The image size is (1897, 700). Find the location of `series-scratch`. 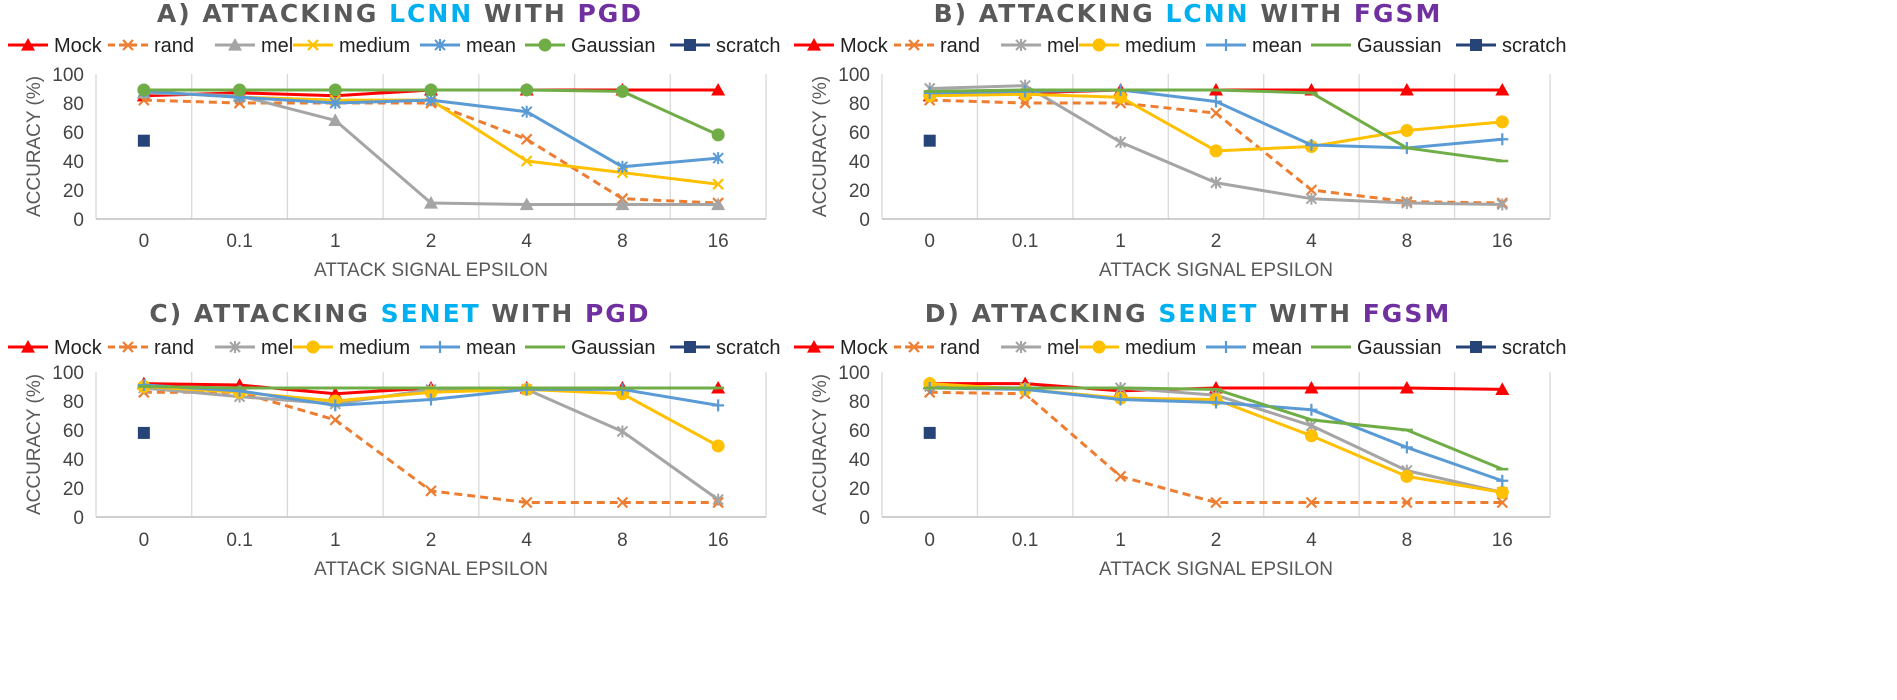

series-scratch is located at coordinates (143, 432).